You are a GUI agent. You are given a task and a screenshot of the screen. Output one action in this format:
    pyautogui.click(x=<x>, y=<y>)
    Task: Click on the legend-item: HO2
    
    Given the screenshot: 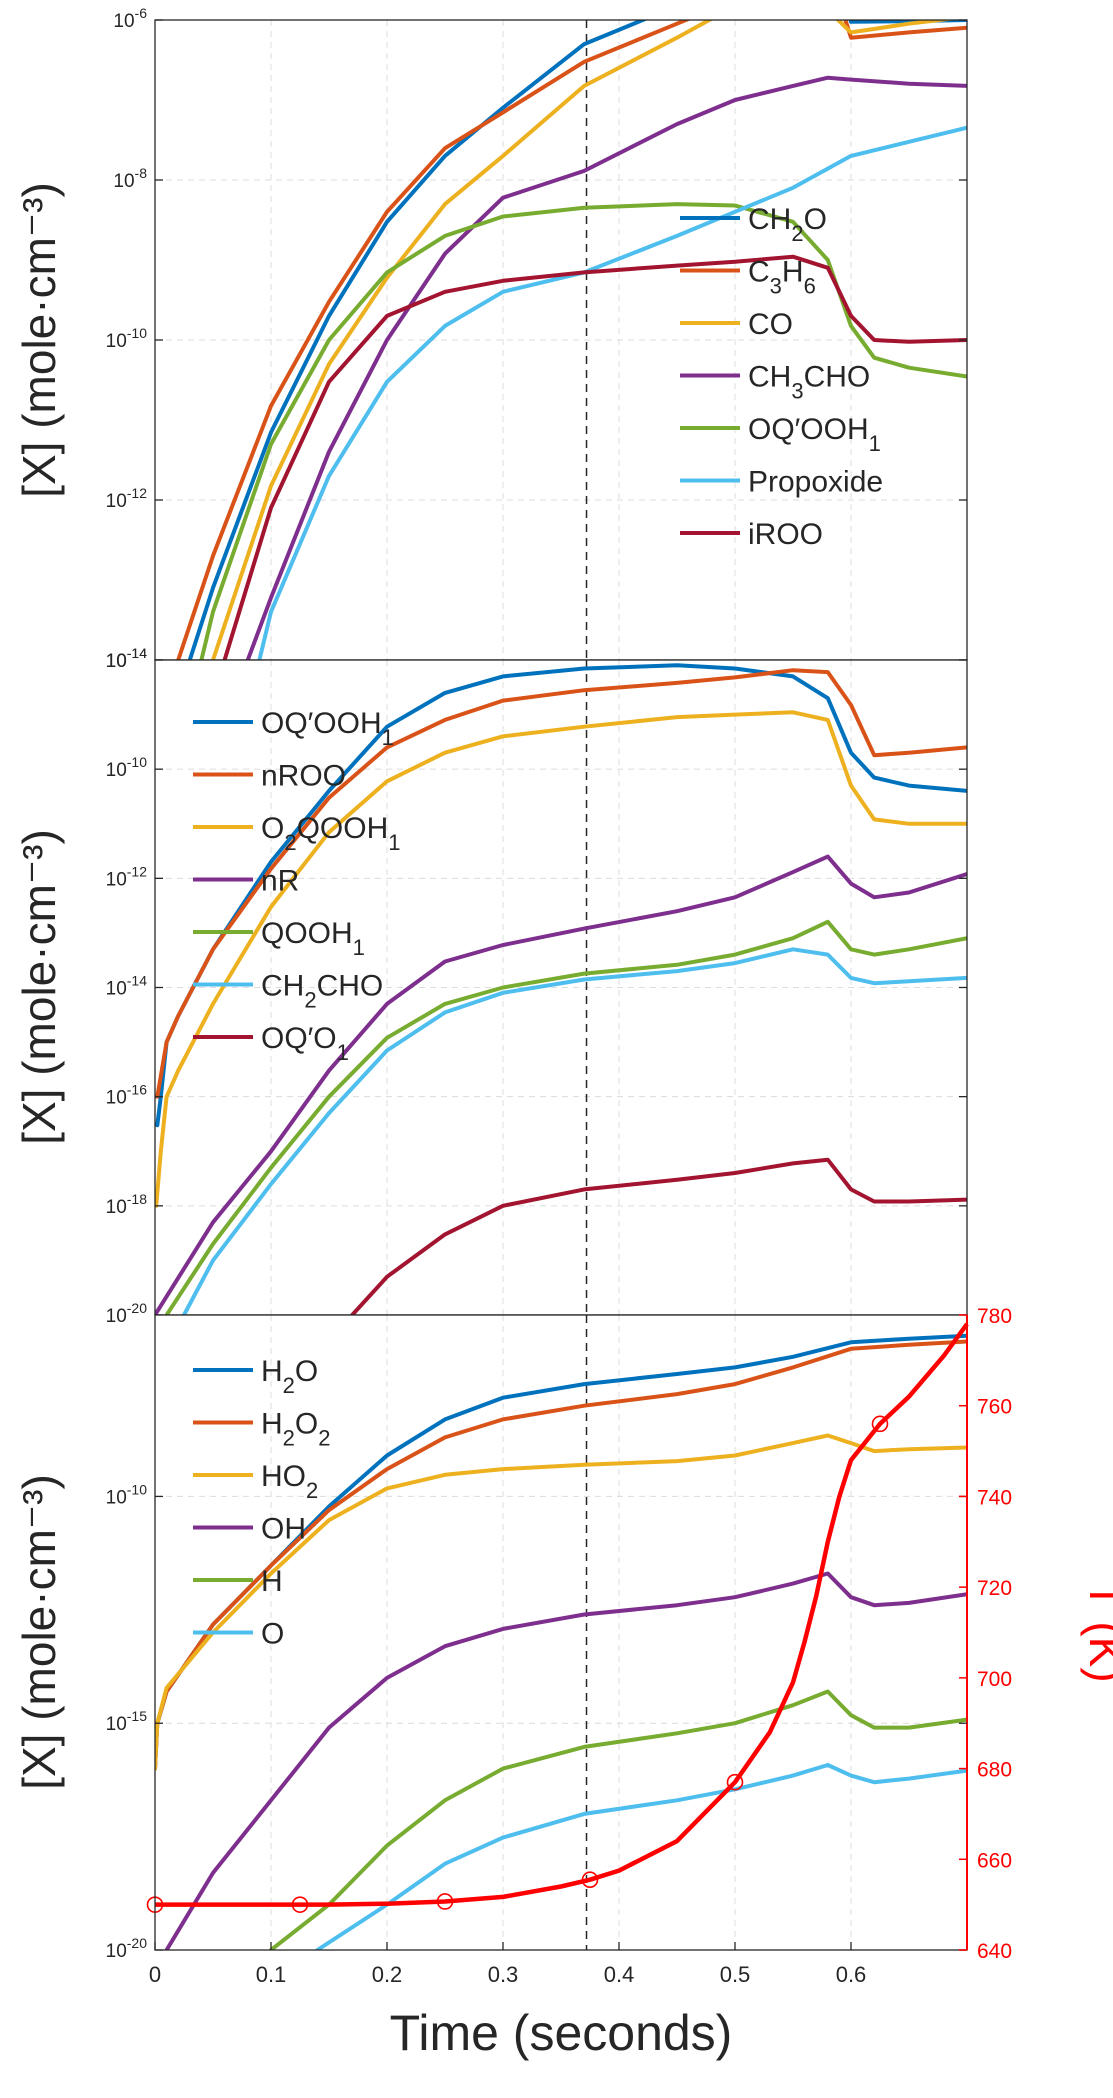 What is the action you would take?
    pyautogui.click(x=255, y=1481)
    